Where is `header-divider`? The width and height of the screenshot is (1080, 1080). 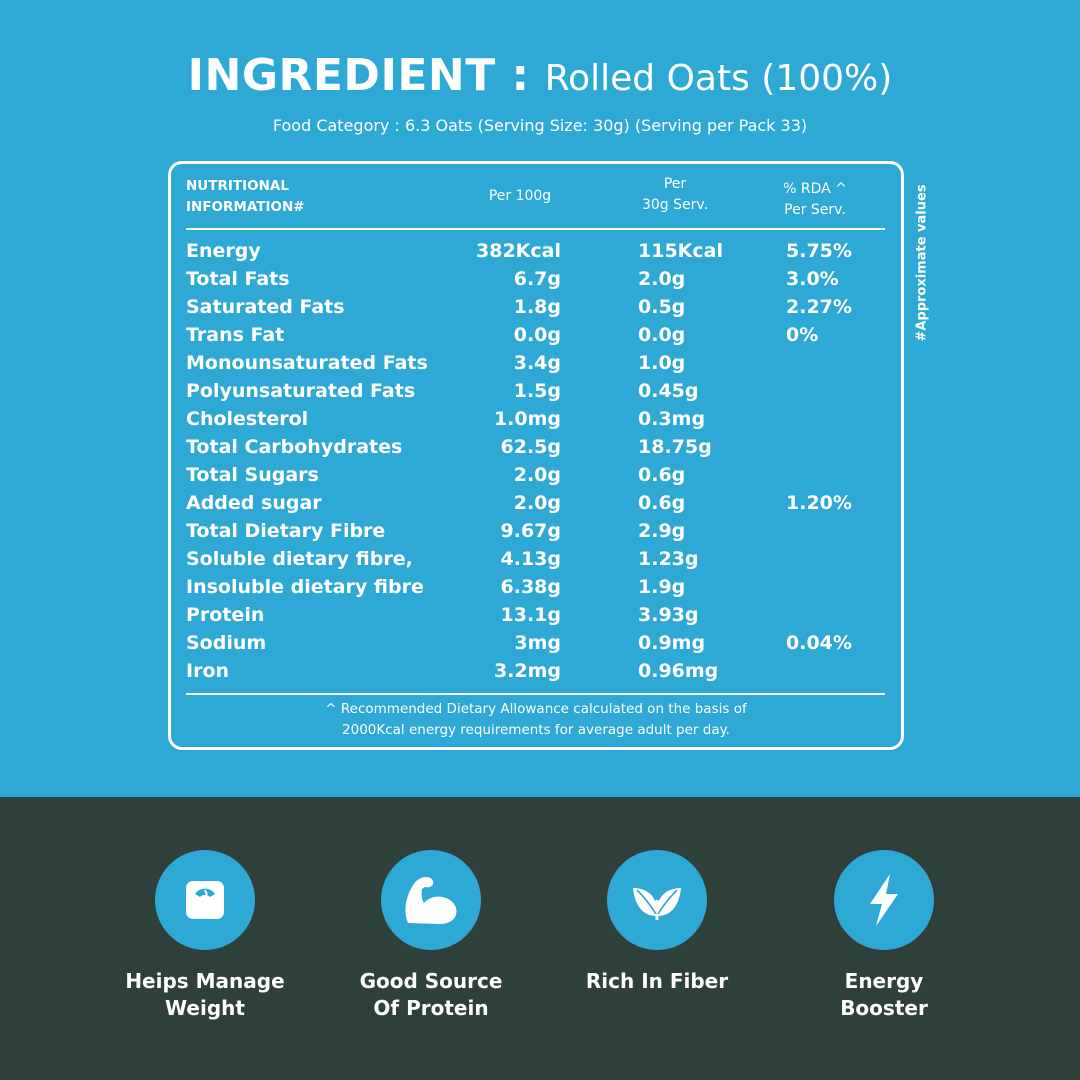
header-divider is located at coordinates (535, 229).